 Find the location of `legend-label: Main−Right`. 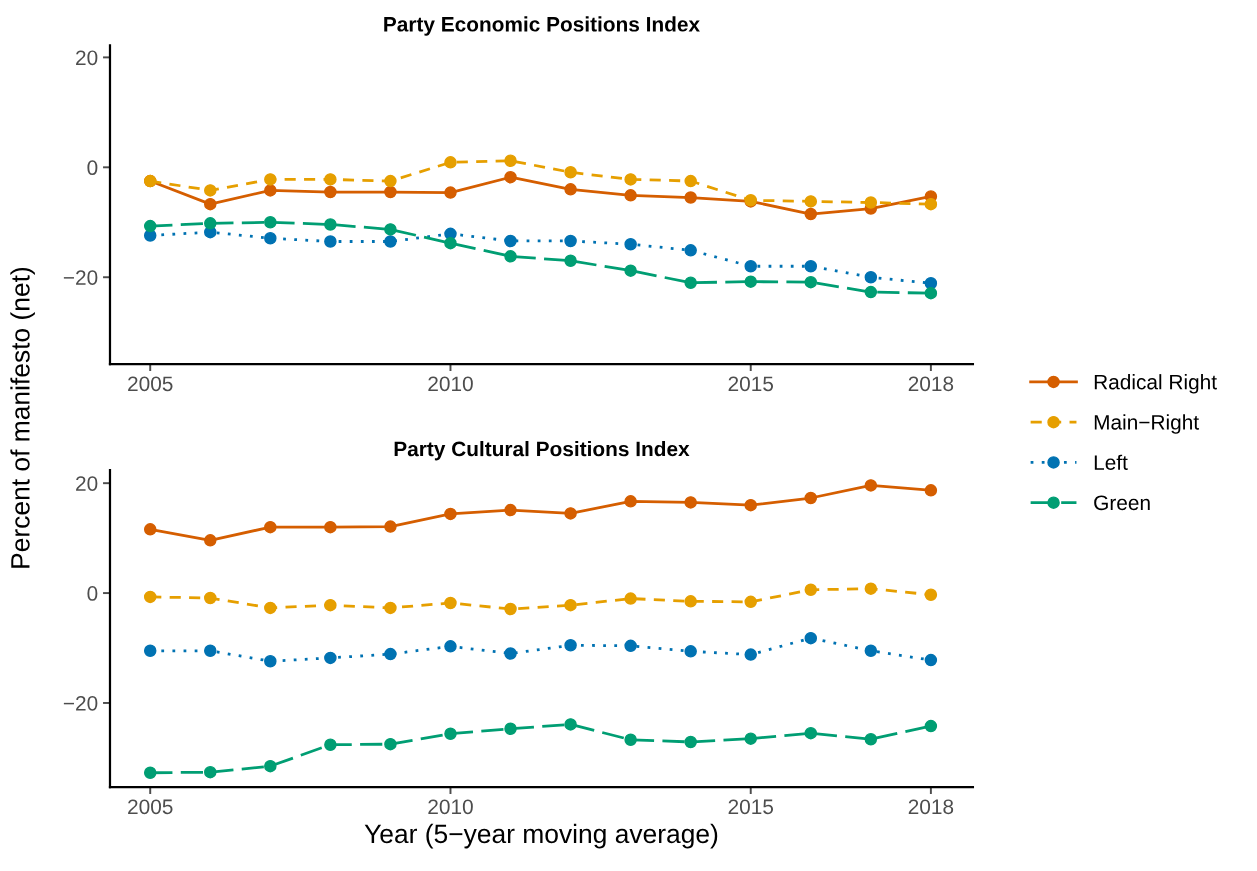

legend-label: Main−Right is located at coordinates (1146, 424).